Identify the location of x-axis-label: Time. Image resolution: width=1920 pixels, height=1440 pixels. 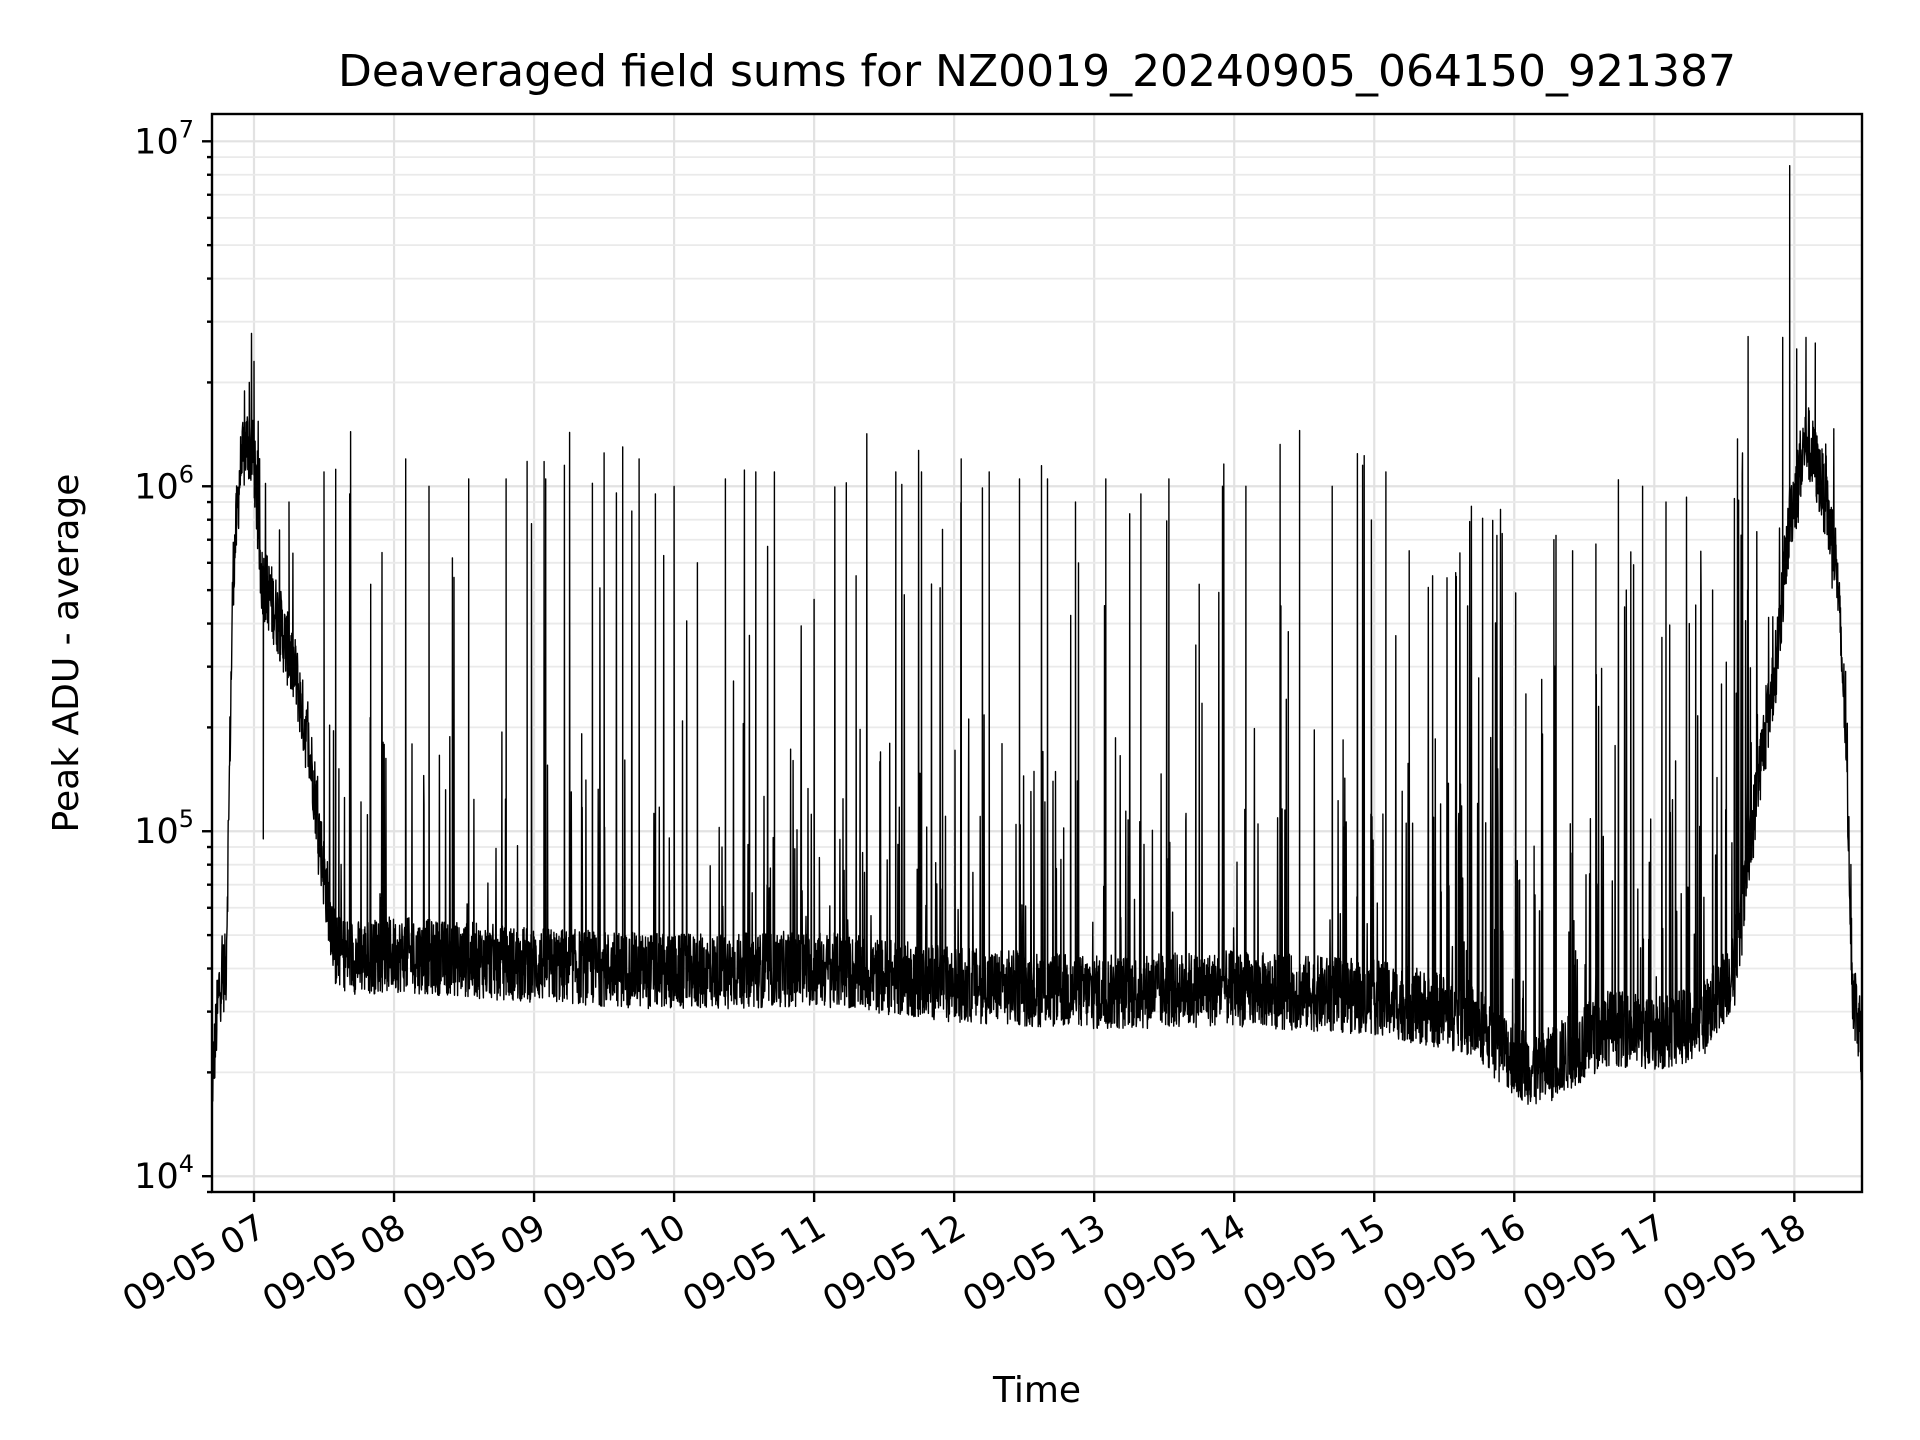
(1036, 1390).